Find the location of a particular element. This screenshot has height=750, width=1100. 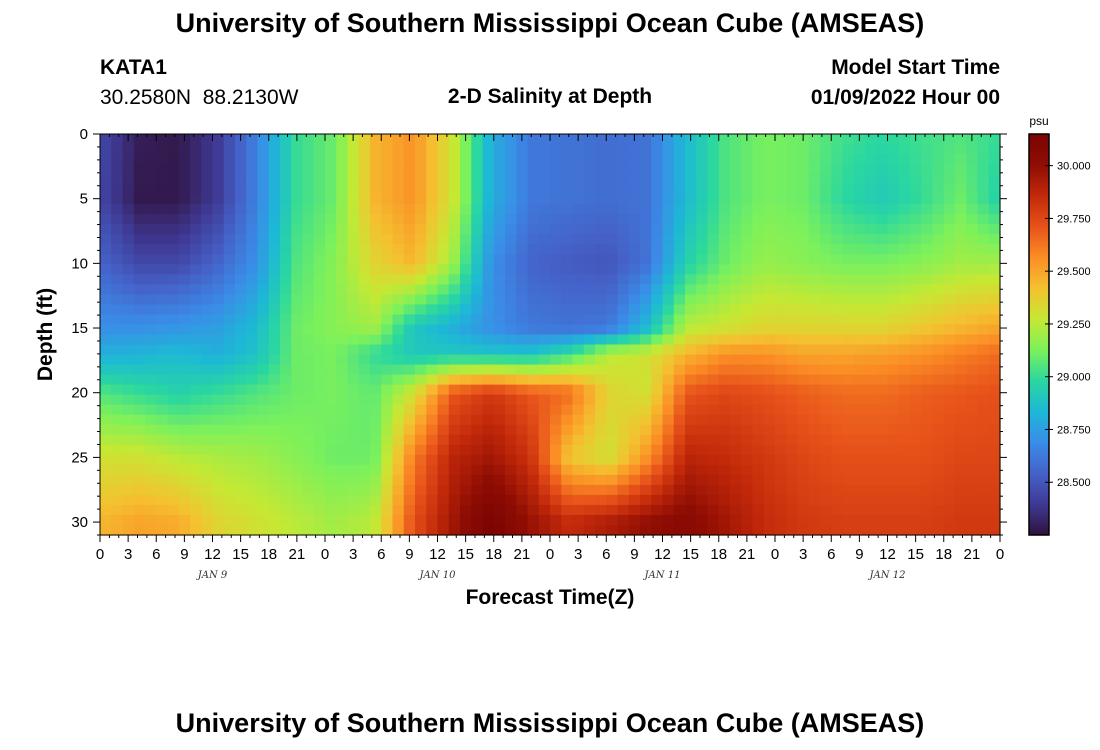

colorbar-tick-label: 28.750 is located at coordinates (1074, 430).